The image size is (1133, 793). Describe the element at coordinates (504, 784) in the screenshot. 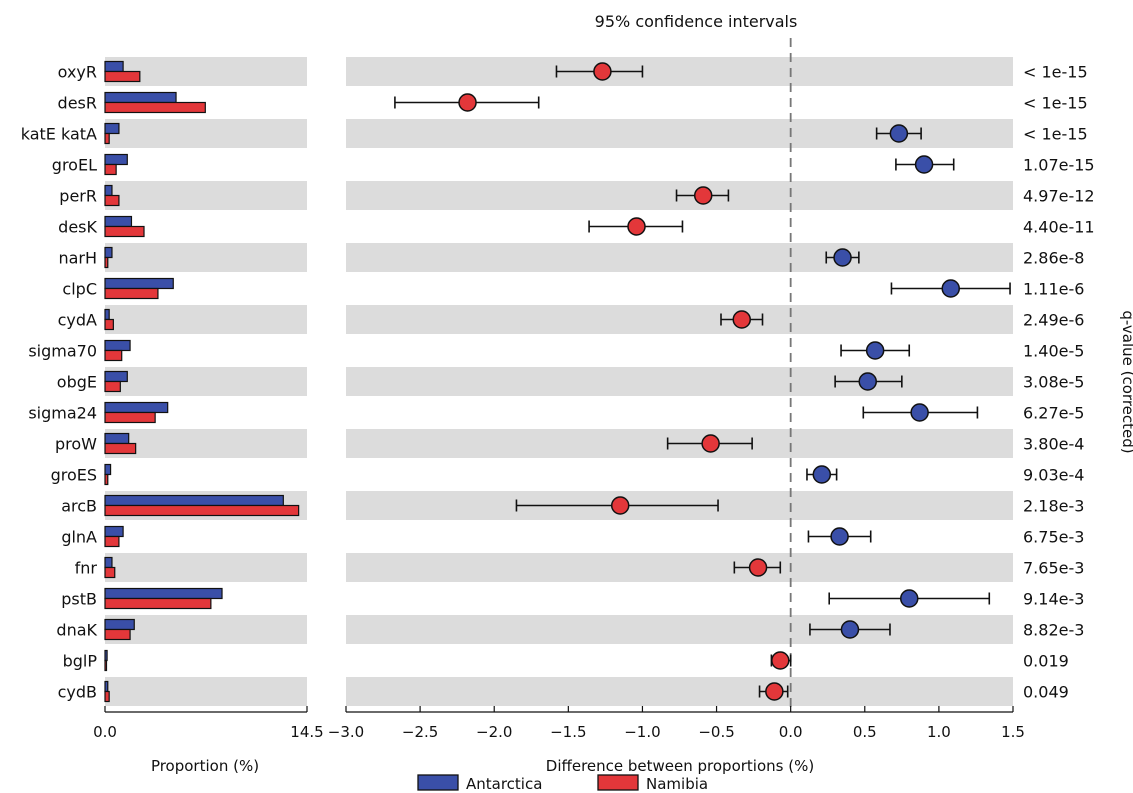

I see `legend-label: Antarctica` at that location.